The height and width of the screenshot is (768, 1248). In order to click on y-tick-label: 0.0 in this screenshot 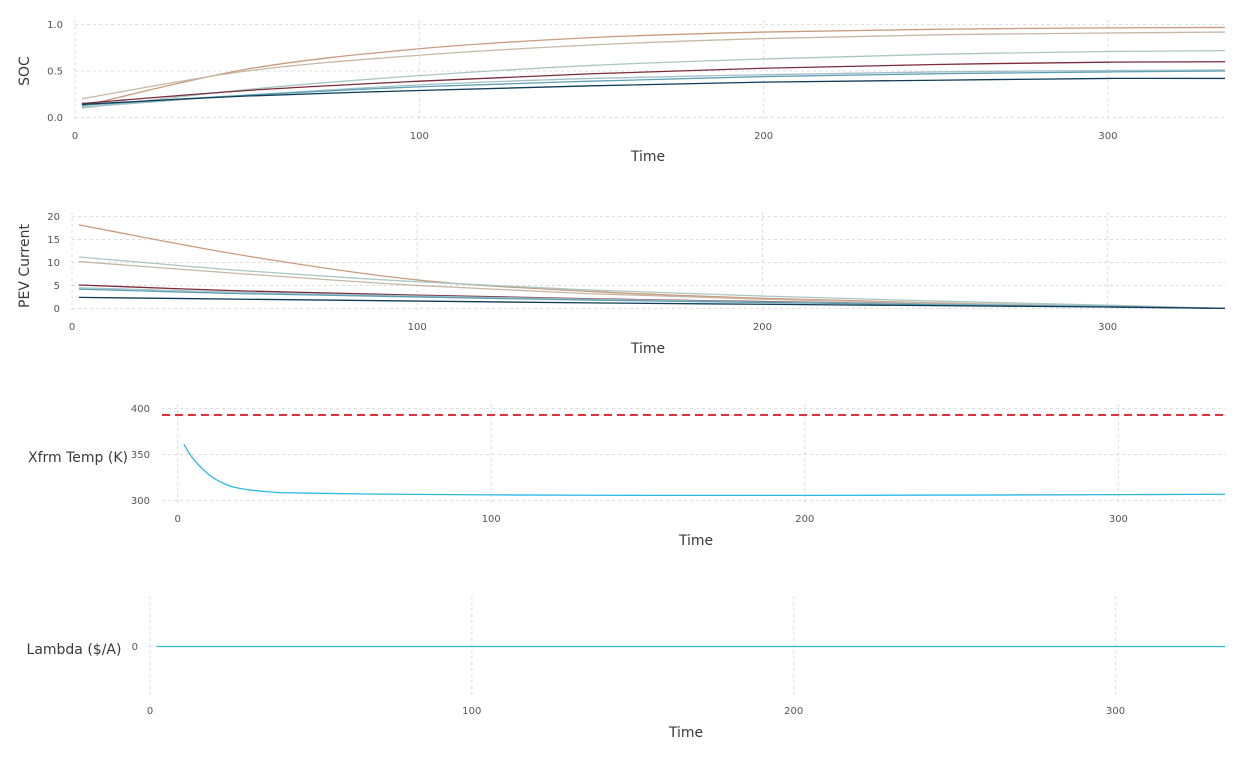, I will do `click(55, 118)`.